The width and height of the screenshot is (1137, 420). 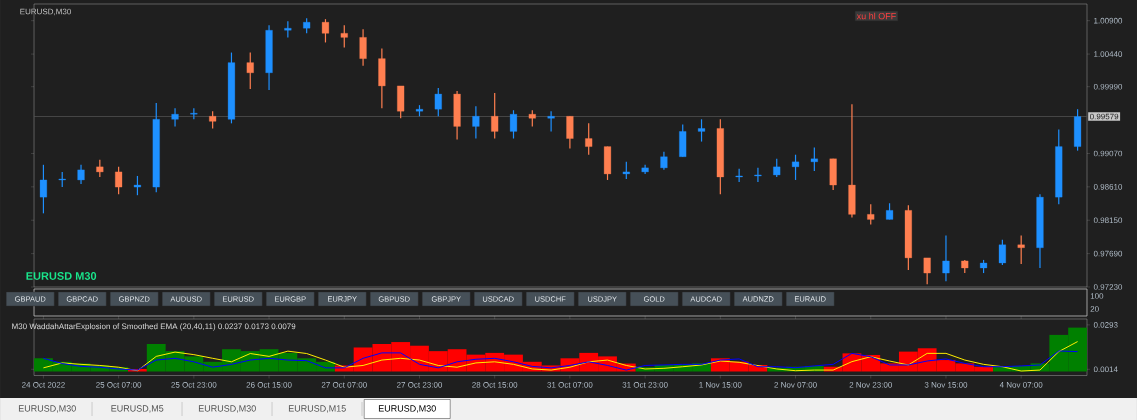 I want to click on y-tick-label: 0.98610, so click(x=1108, y=187).